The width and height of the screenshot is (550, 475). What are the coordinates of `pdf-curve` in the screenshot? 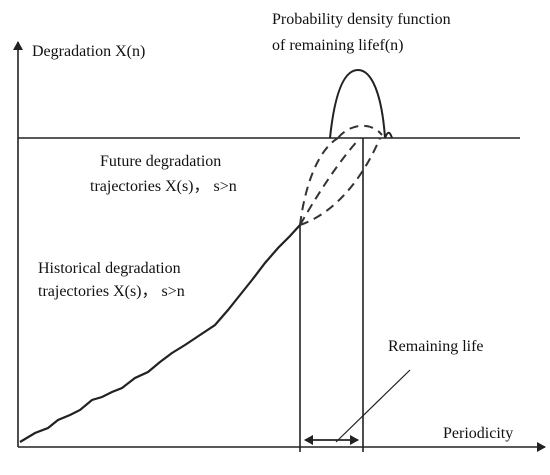 It's located at (361, 103).